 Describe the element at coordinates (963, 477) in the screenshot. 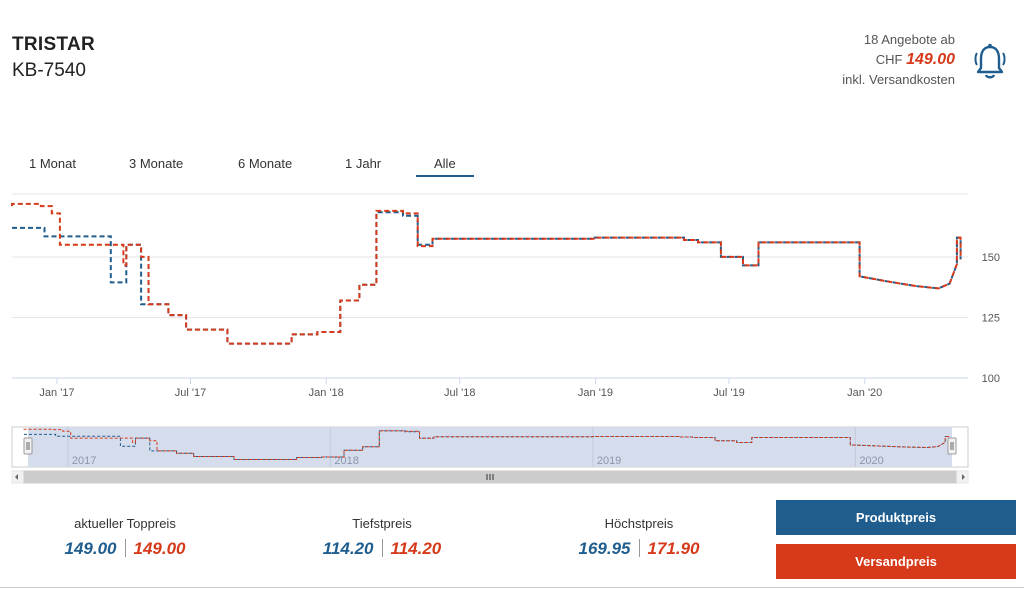

I see `scroll-right-arrow-icon` at that location.